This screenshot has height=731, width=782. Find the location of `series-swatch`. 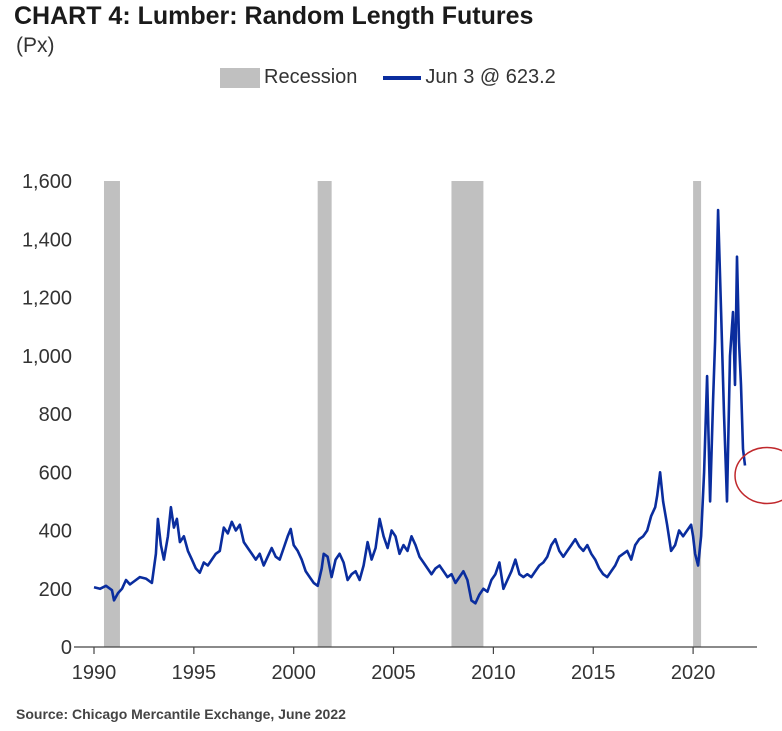

series-swatch is located at coordinates (402, 77).